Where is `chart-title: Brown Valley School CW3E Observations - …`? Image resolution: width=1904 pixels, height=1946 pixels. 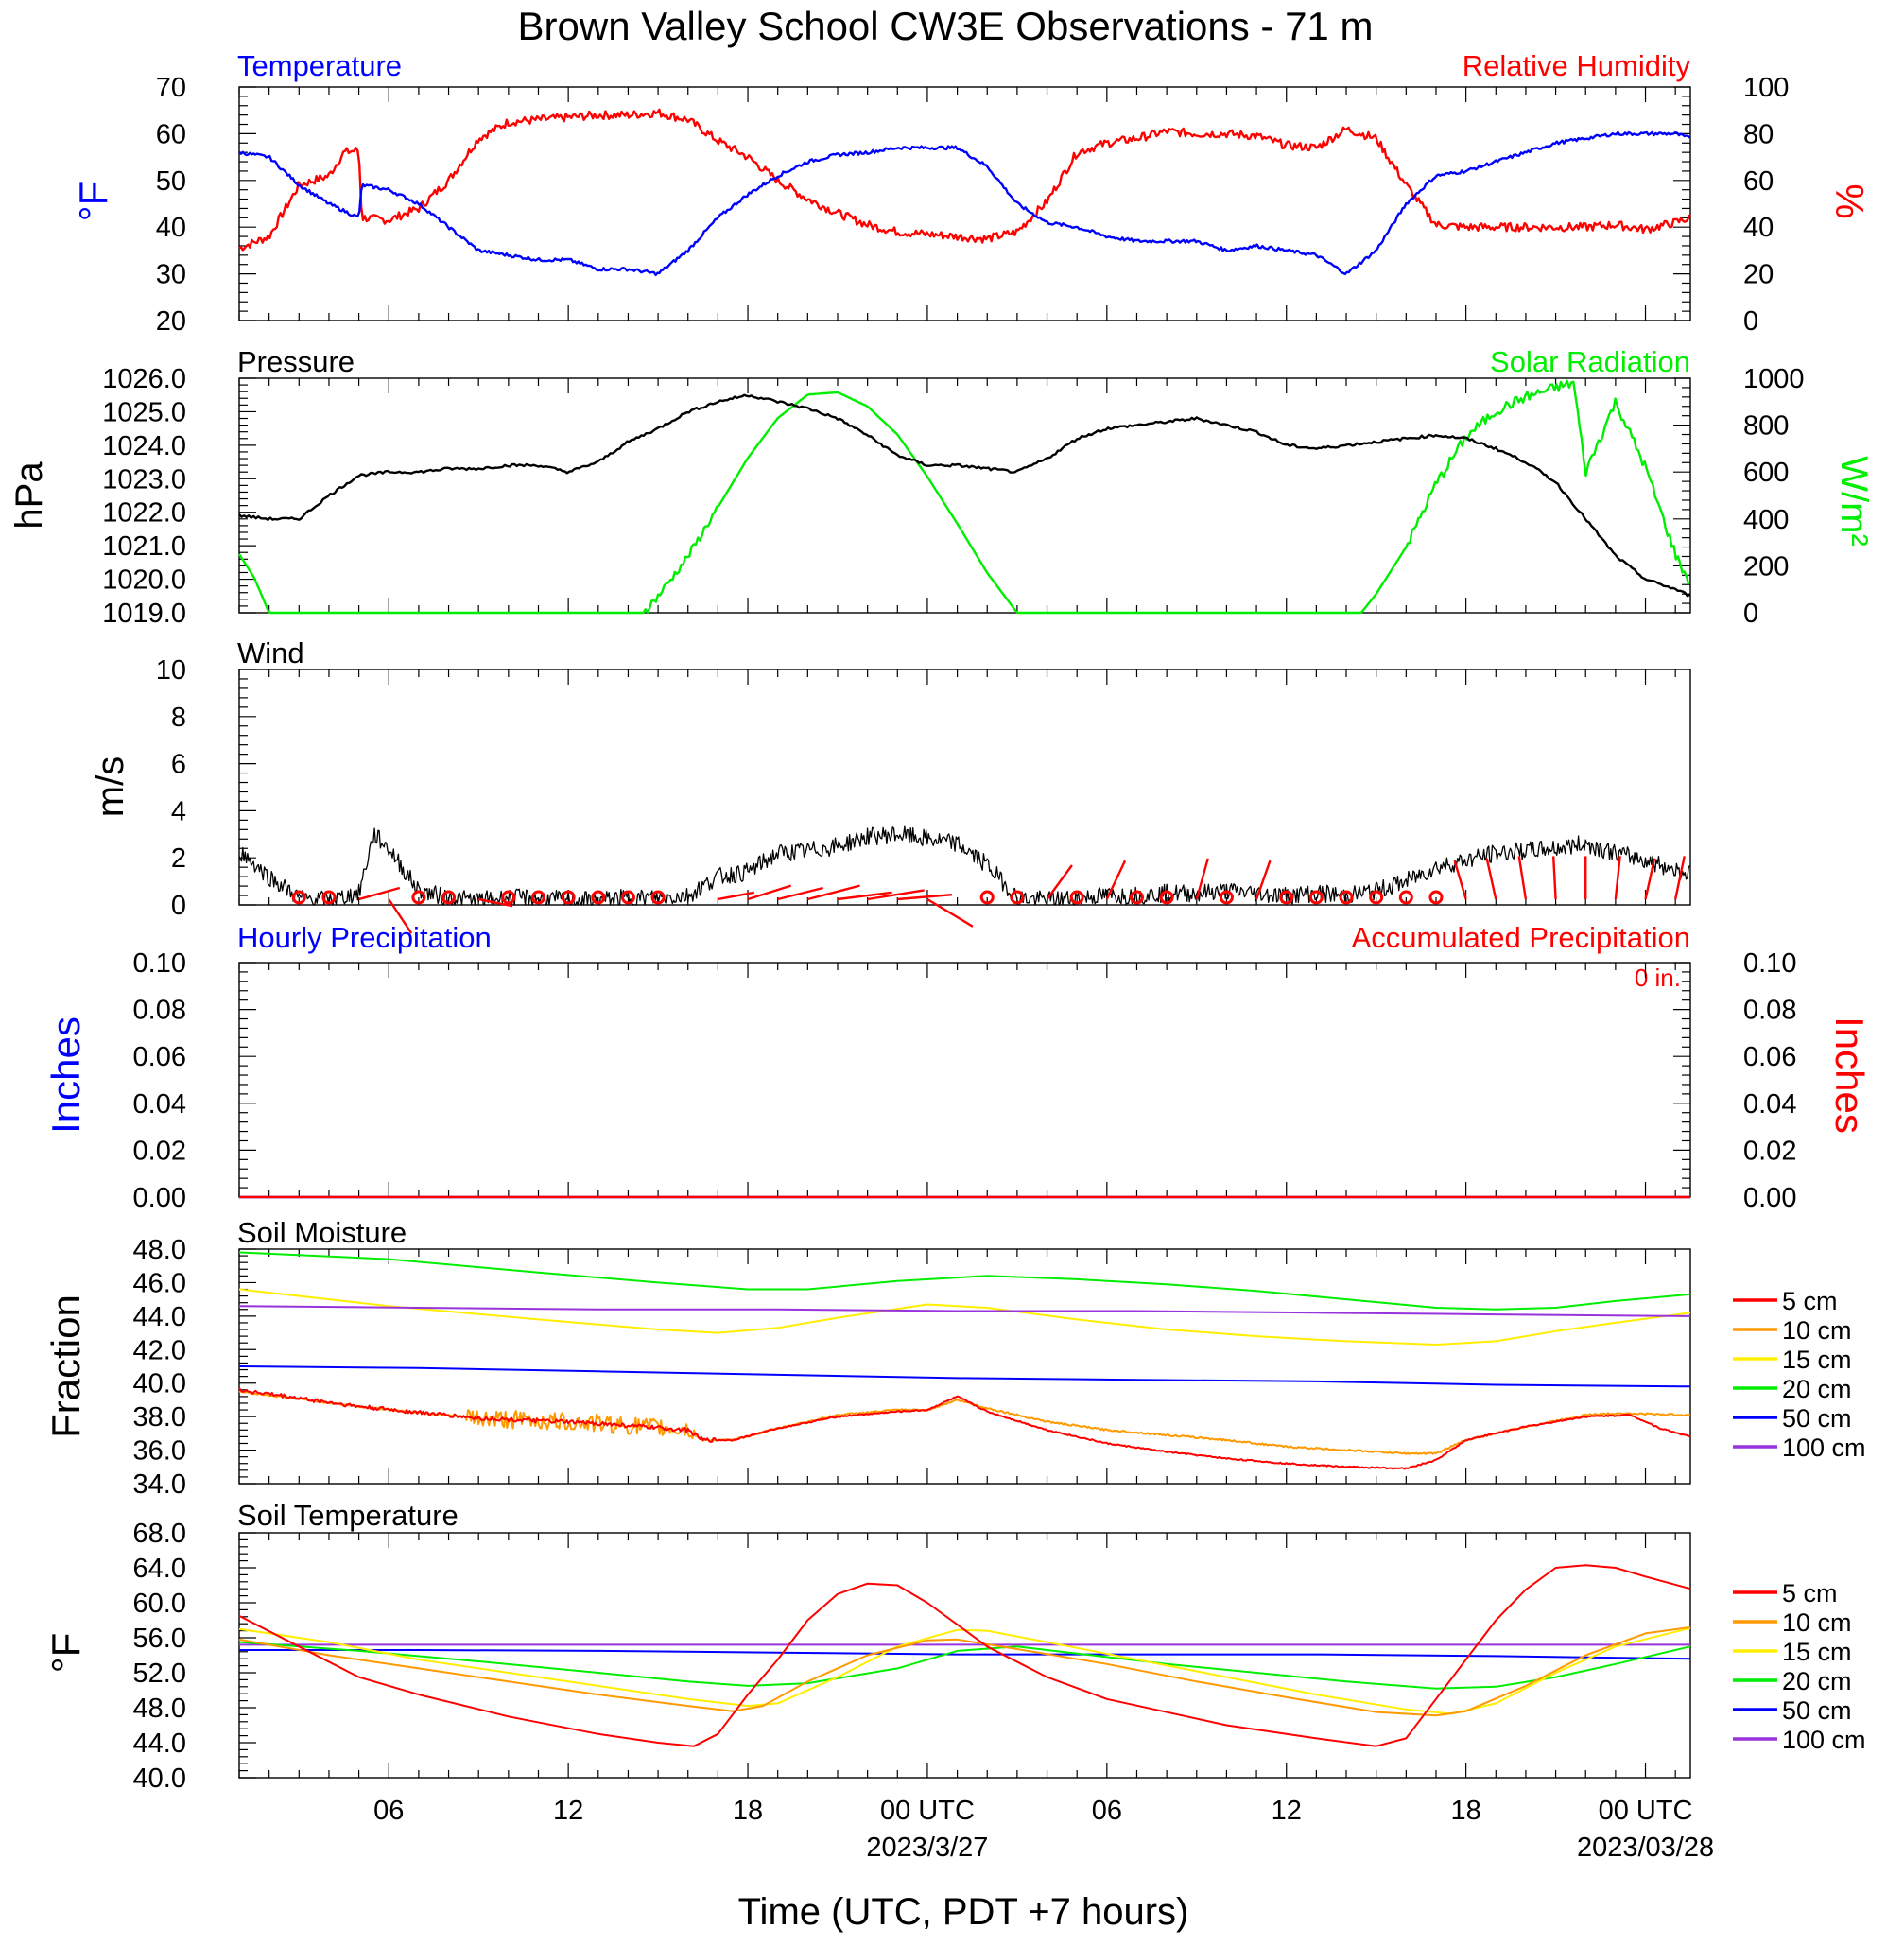
chart-title: Brown Valley School CW3E Observations - … is located at coordinates (946, 26).